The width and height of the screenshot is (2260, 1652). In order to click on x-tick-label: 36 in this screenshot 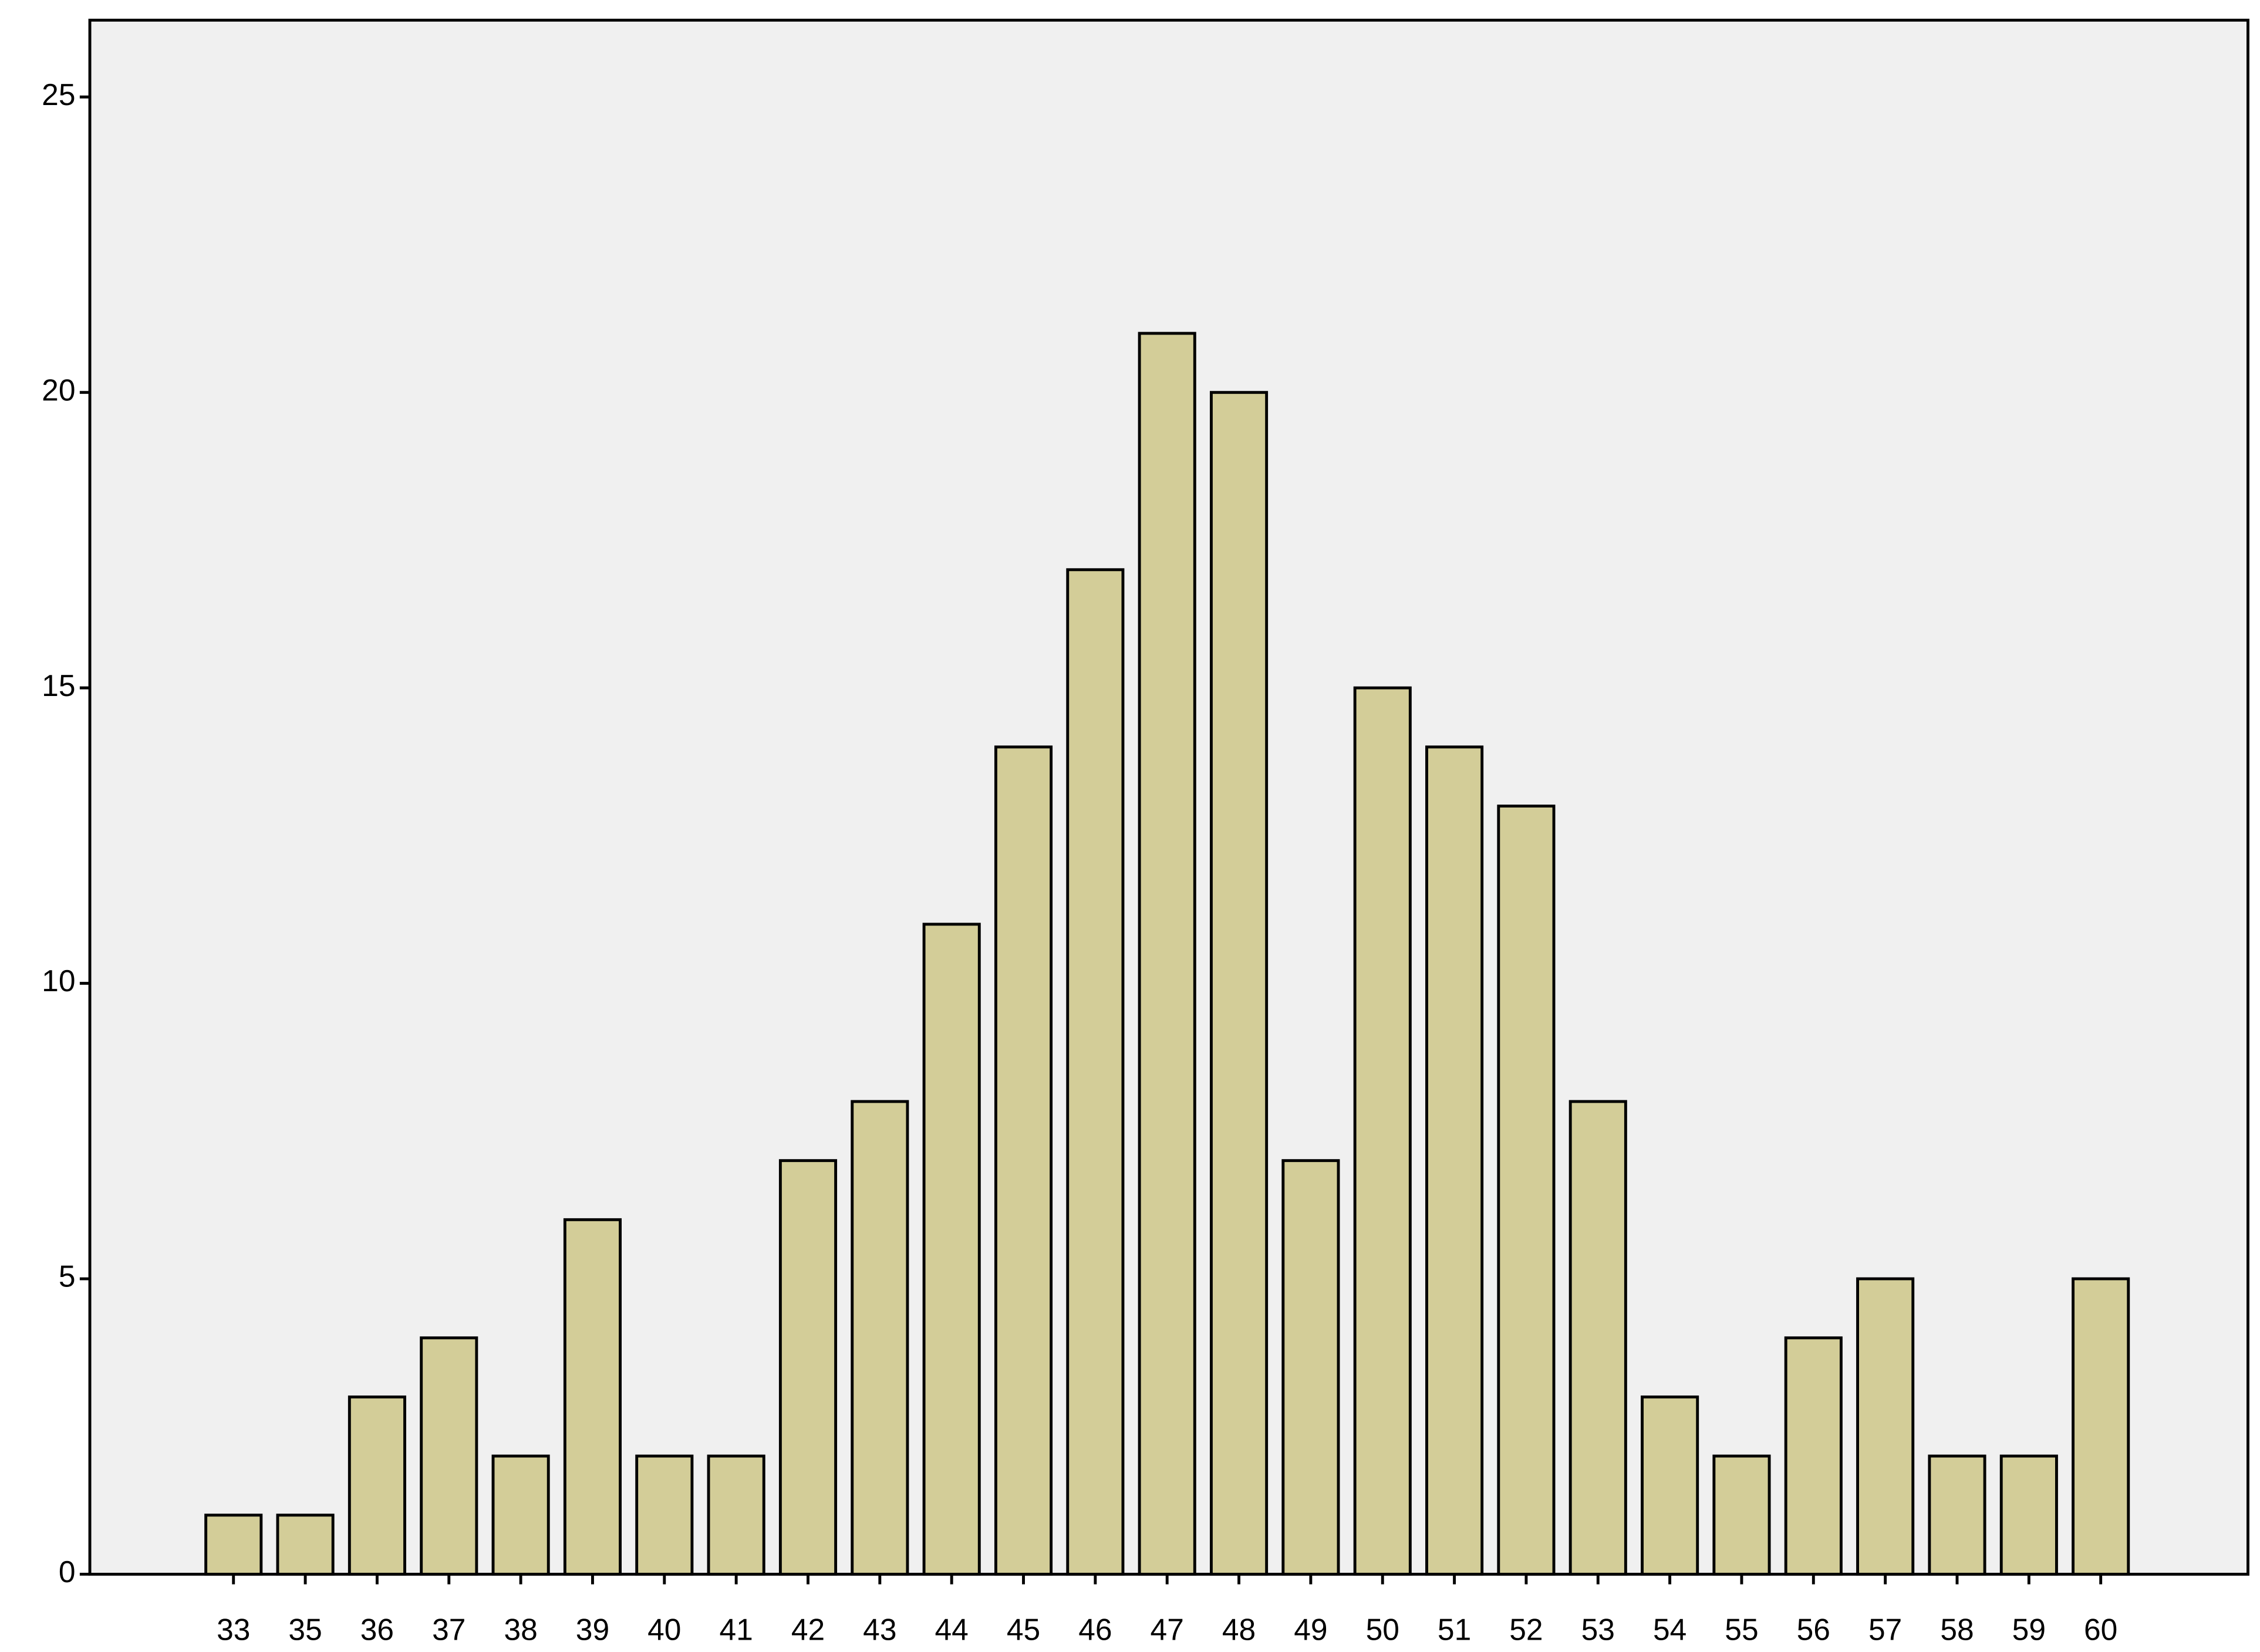, I will do `click(377, 1629)`.